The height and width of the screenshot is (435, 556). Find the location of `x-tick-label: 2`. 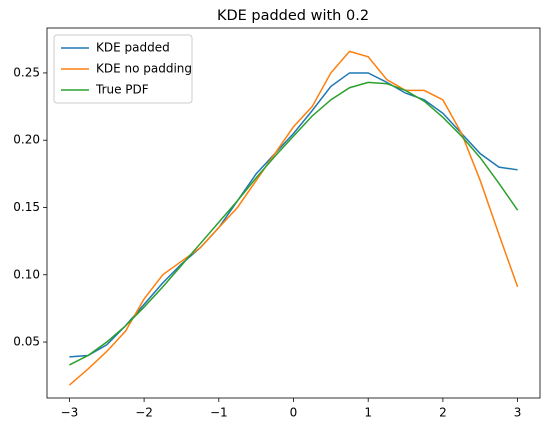

x-tick-label: 2 is located at coordinates (443, 413).